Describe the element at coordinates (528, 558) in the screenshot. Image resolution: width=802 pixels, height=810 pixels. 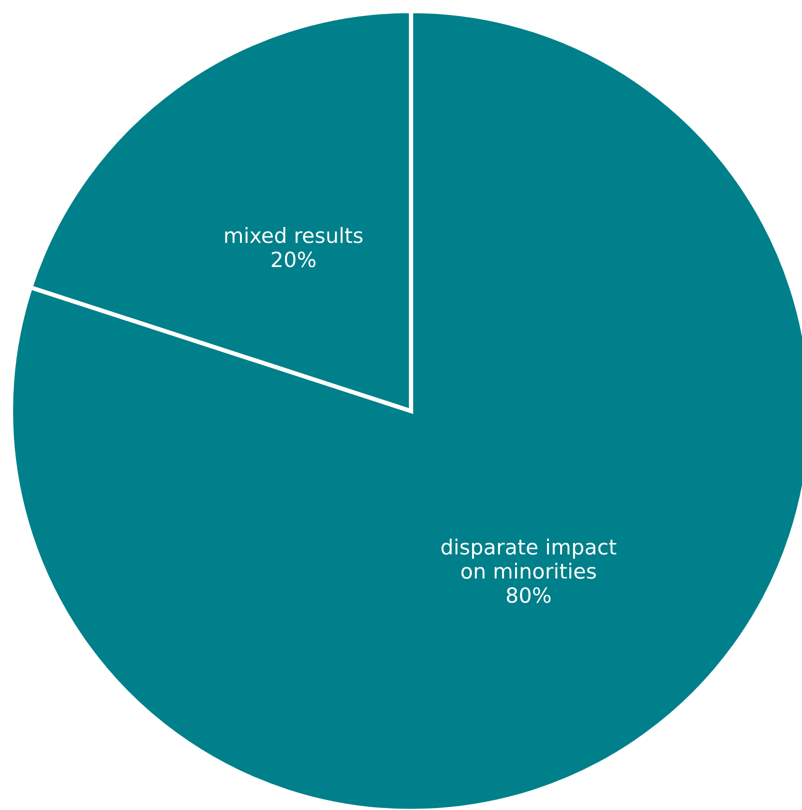
I see `slice-label: disparate impact on minorities` at that location.